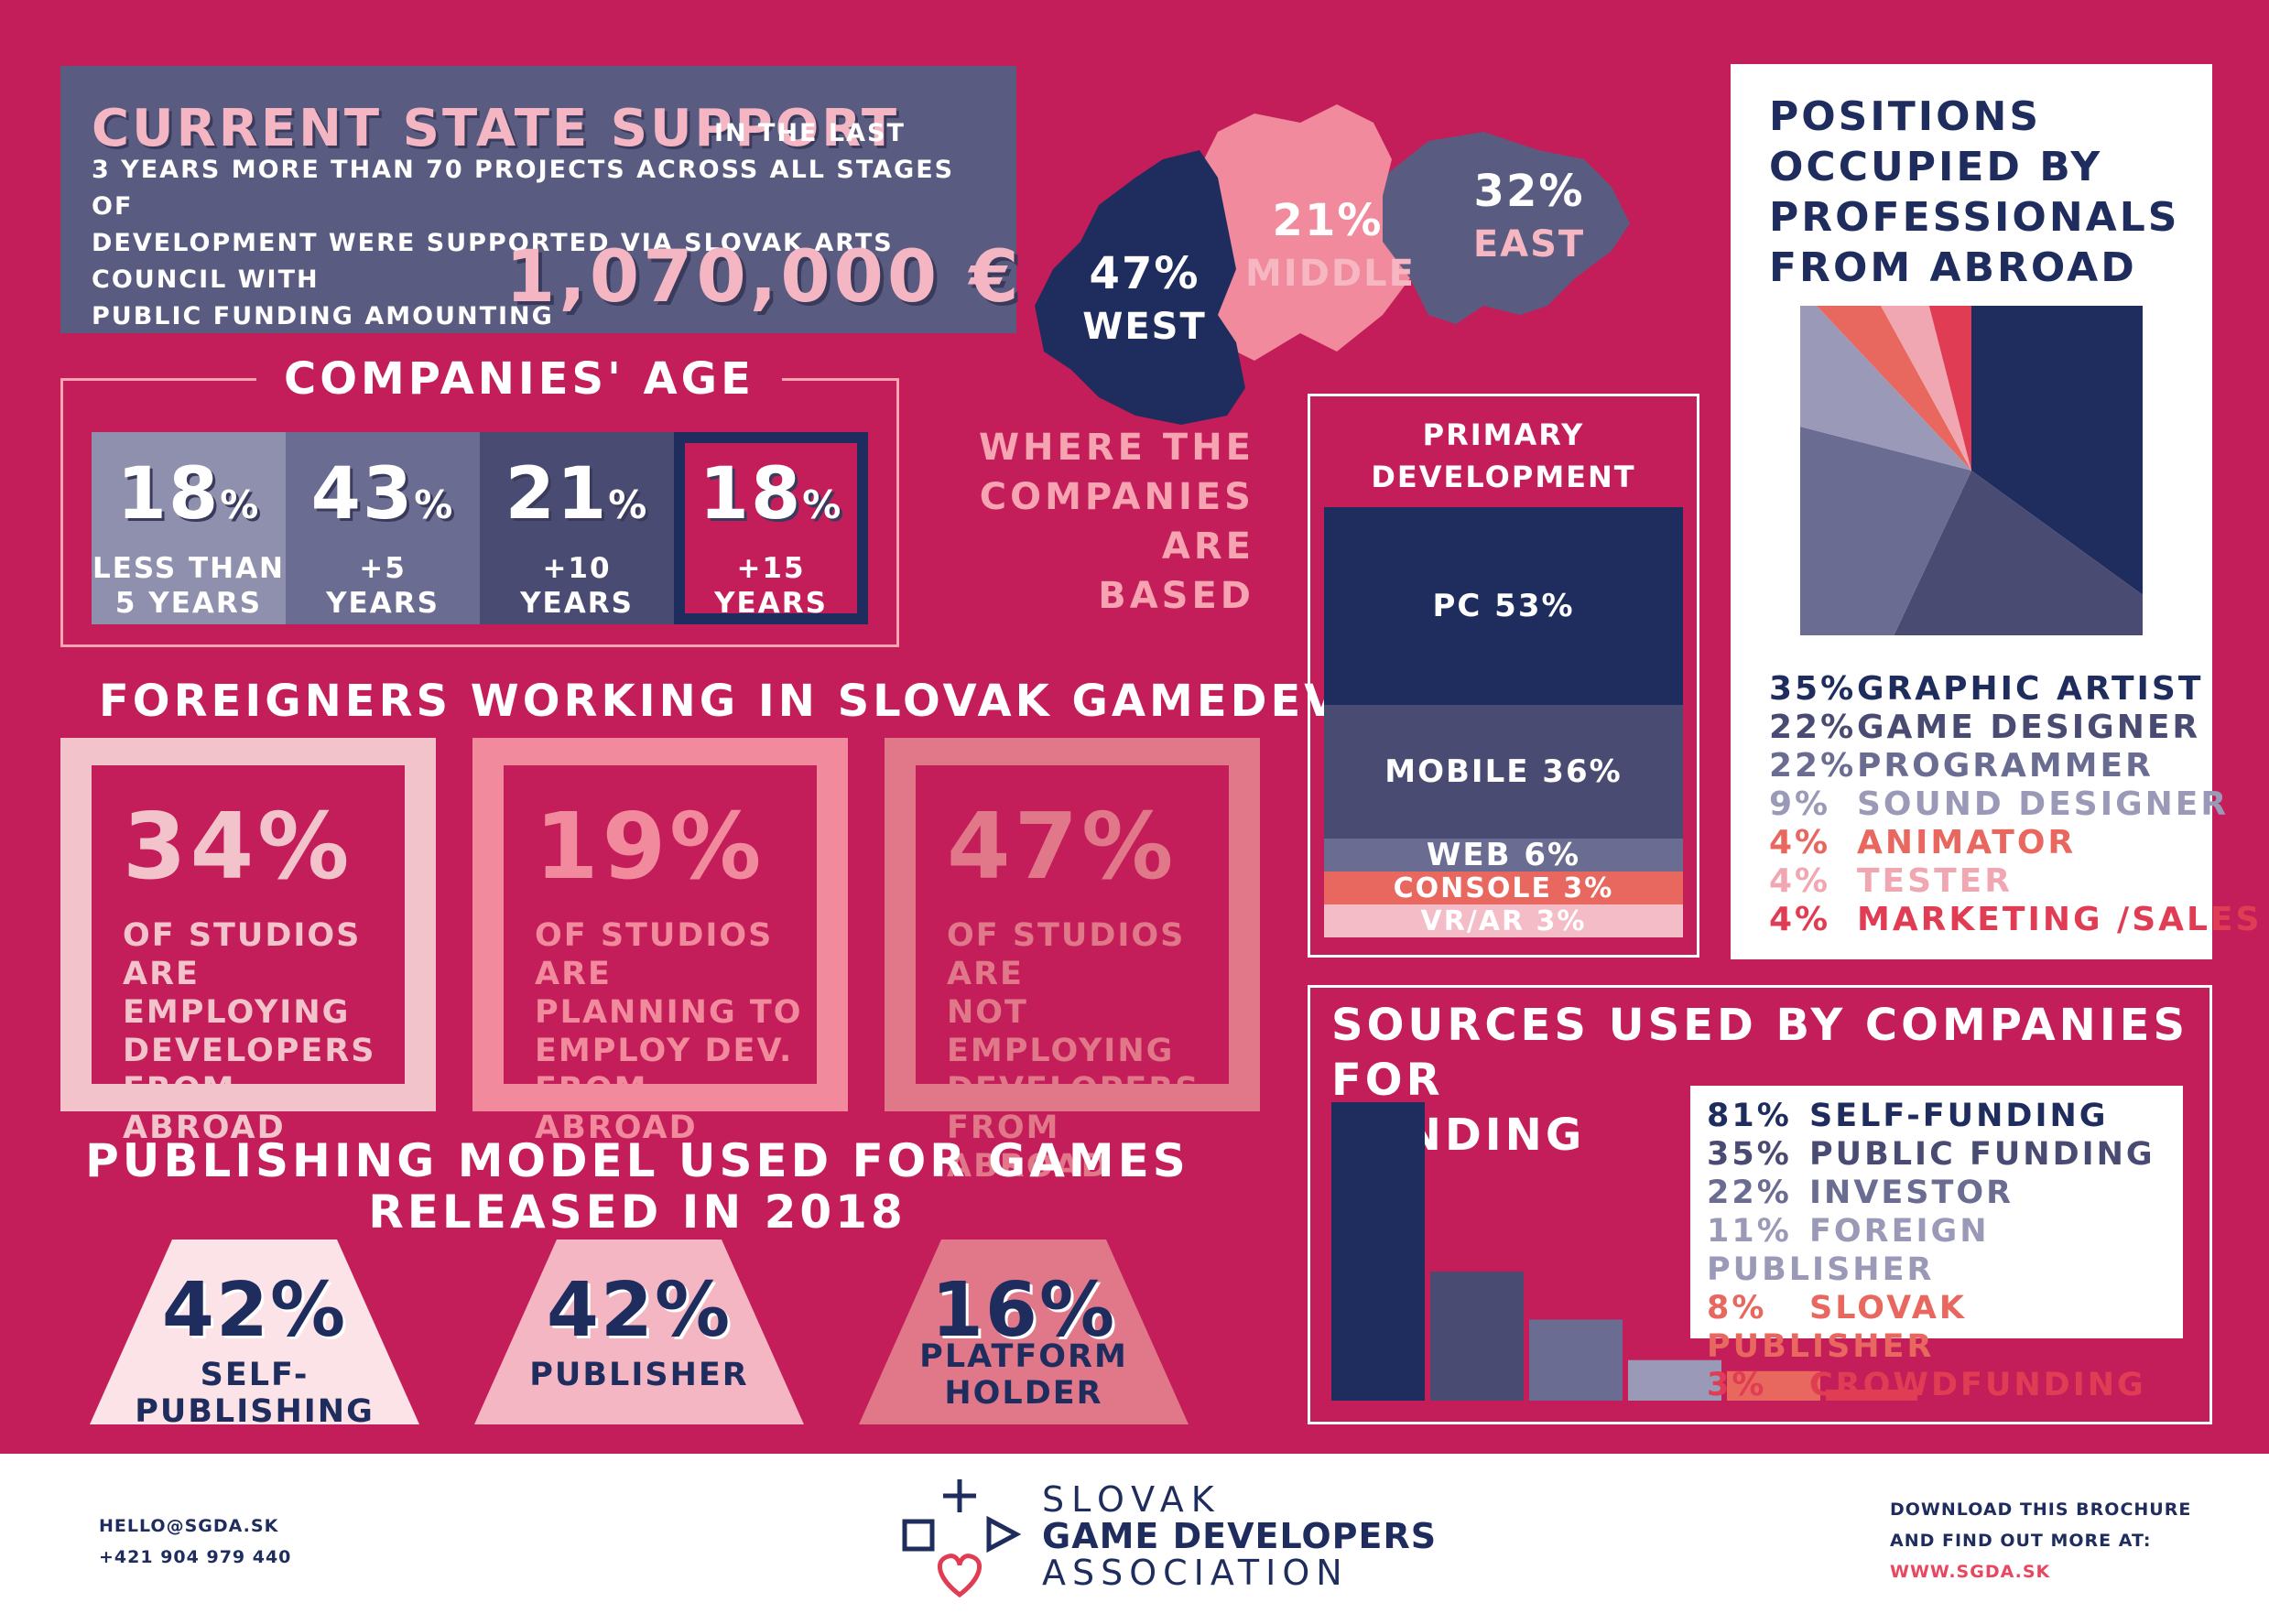 The height and width of the screenshot is (1624, 2269). What do you see at coordinates (1503, 888) in the screenshot?
I see `platform-segment: CONSOLE 3%` at bounding box center [1503, 888].